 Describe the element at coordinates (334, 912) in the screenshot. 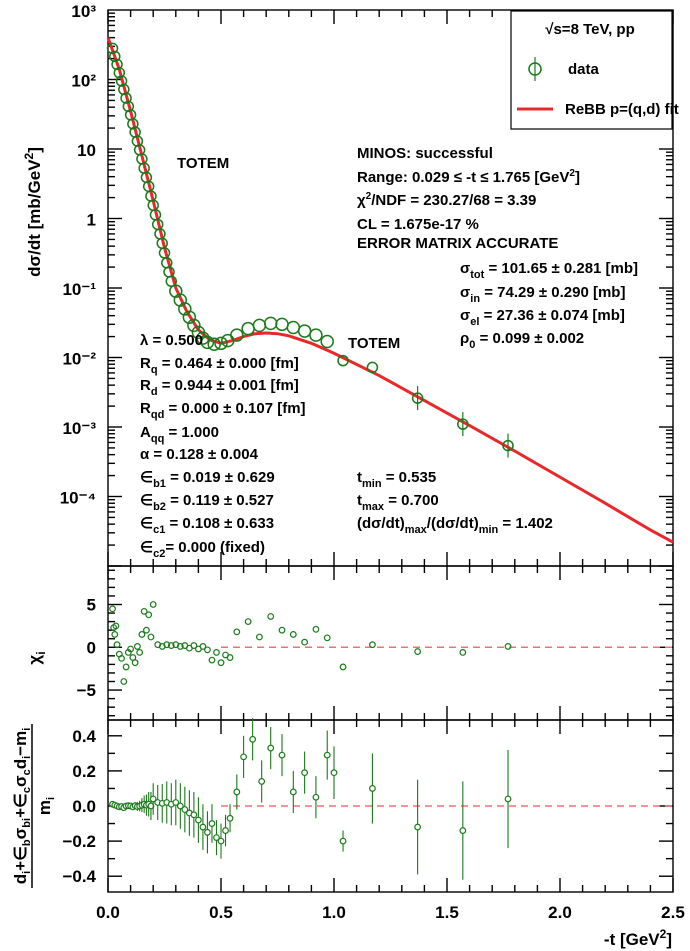

I see `x-tick-label: 1.0` at that location.